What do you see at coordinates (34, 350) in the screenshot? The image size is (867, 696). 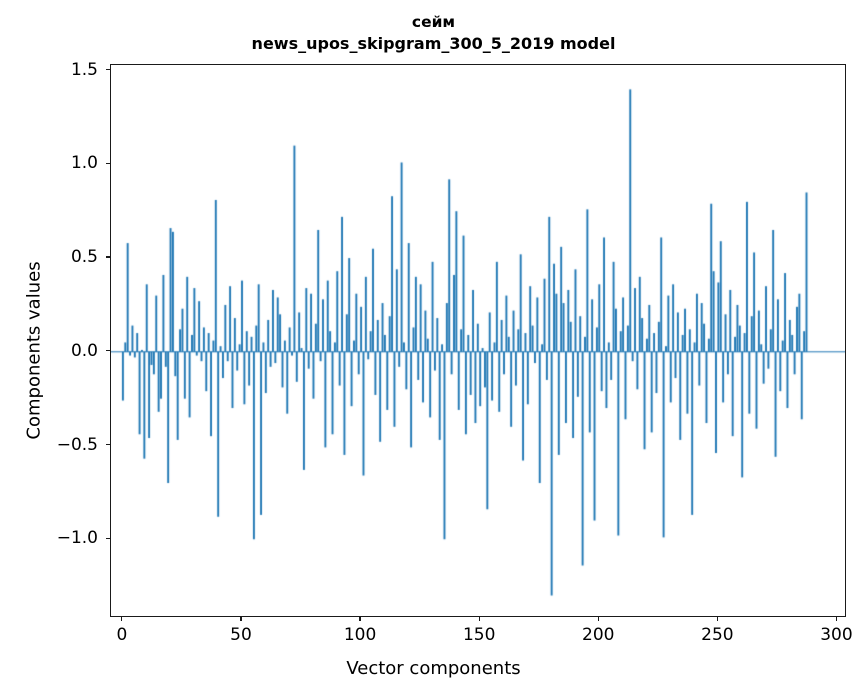 I see `y-axis-label: Components values` at bounding box center [34, 350].